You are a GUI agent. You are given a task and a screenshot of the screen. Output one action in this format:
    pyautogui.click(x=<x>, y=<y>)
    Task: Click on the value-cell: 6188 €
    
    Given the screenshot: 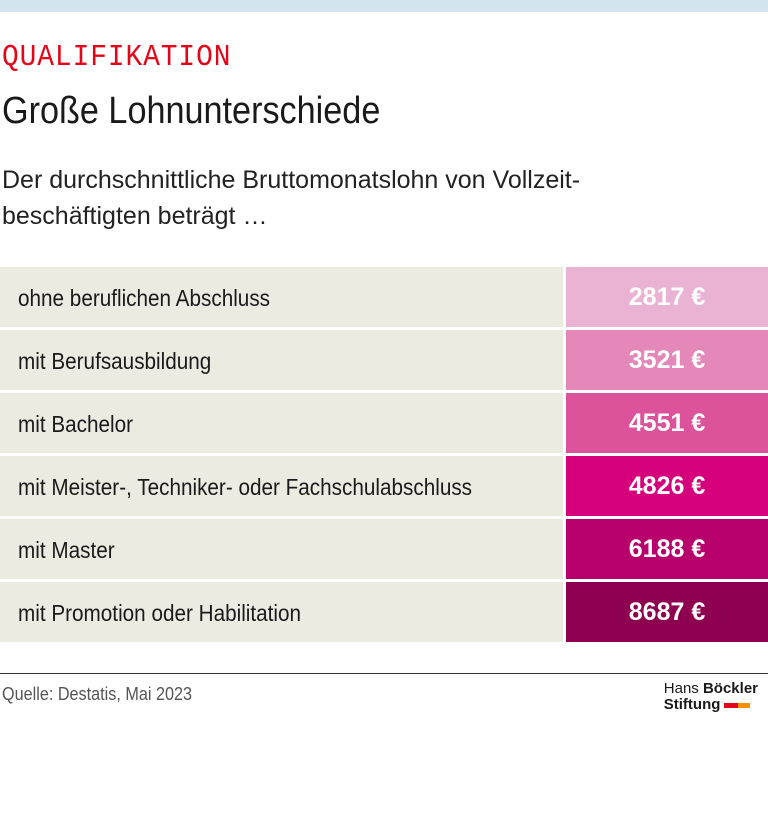 What is the action you would take?
    pyautogui.click(x=667, y=549)
    